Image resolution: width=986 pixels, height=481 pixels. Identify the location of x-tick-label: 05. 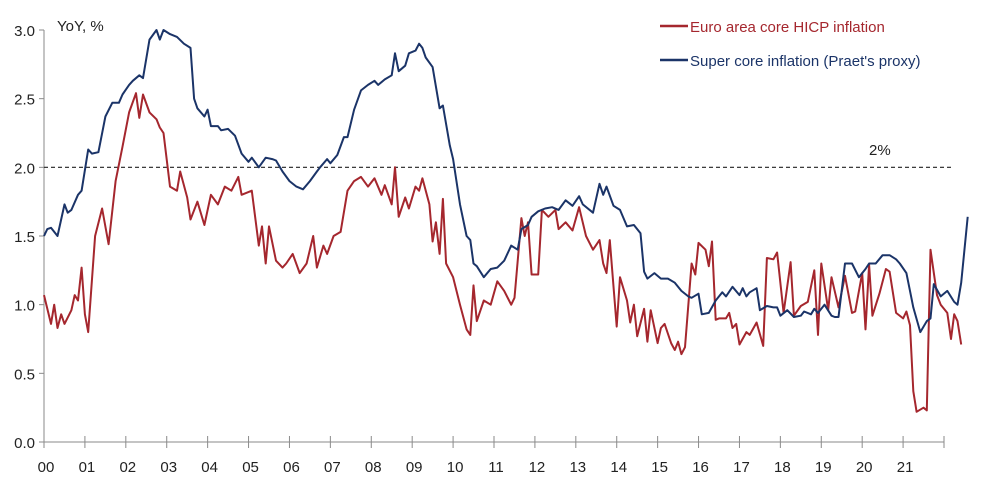
(250, 467).